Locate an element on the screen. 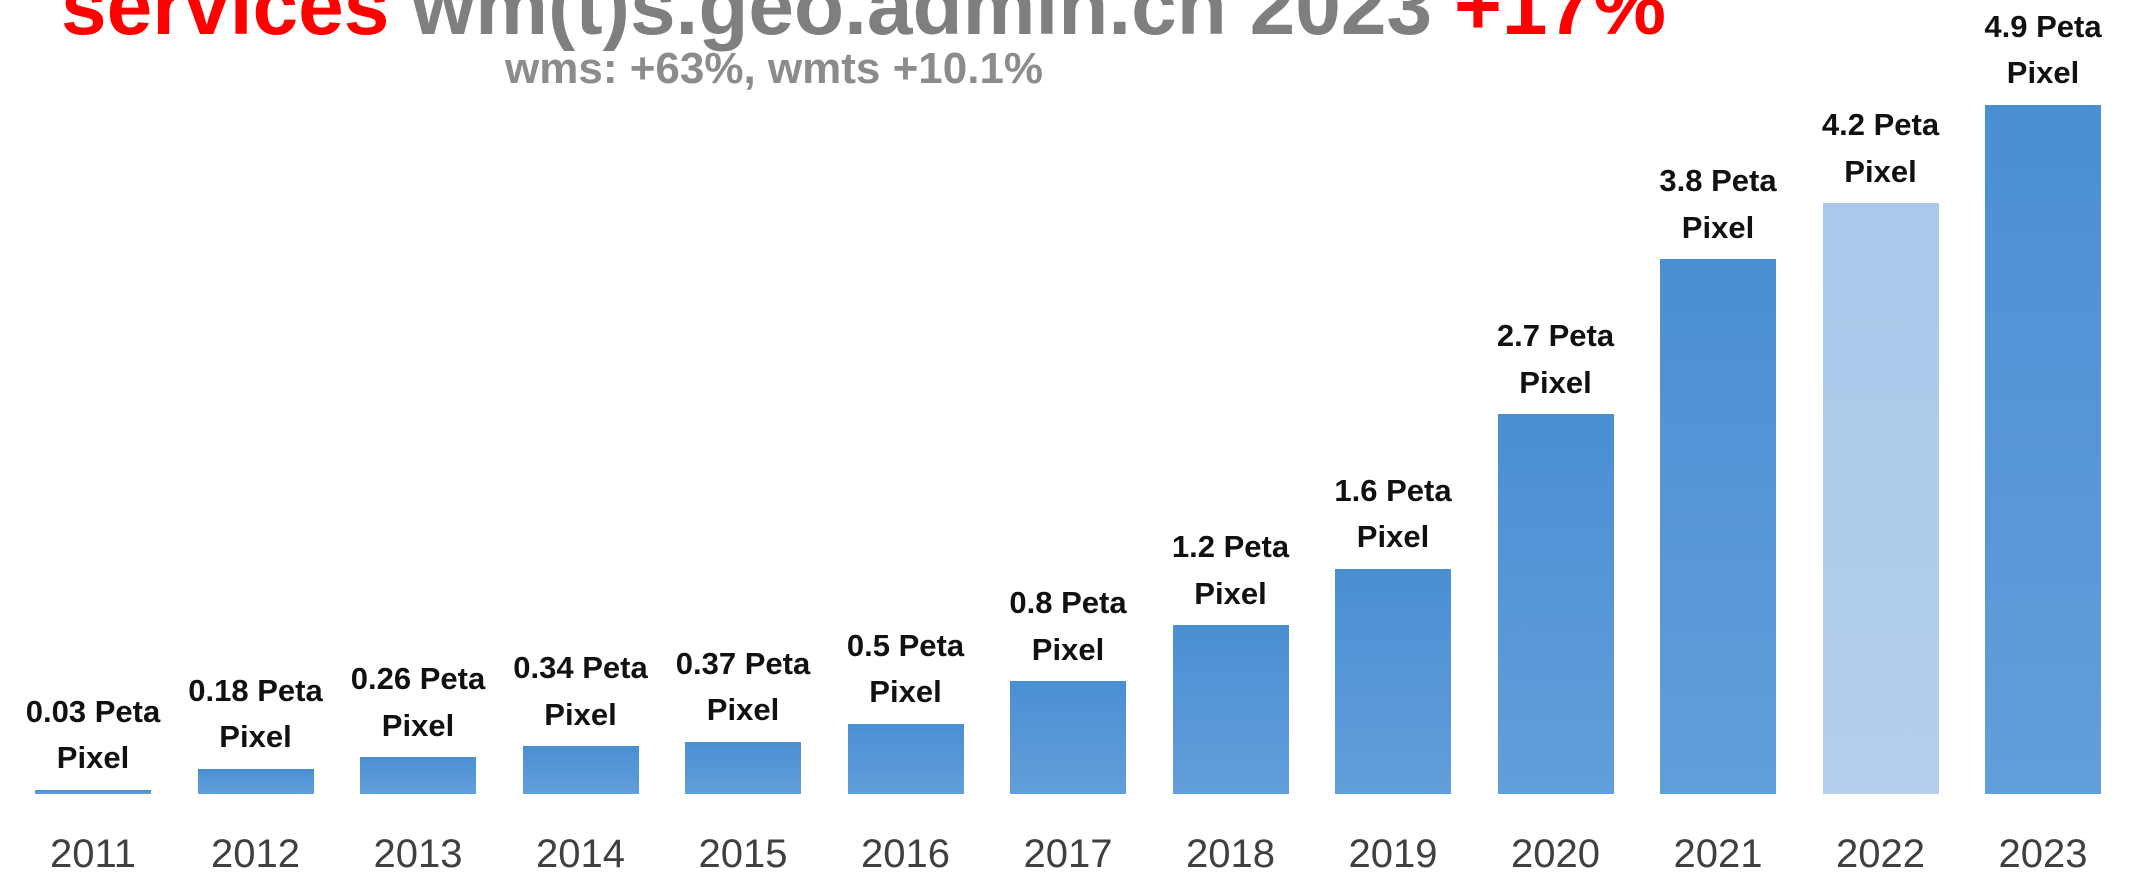 The image size is (2133, 877). data-label: 2.7 Peta Pixel is located at coordinates (1555, 359).